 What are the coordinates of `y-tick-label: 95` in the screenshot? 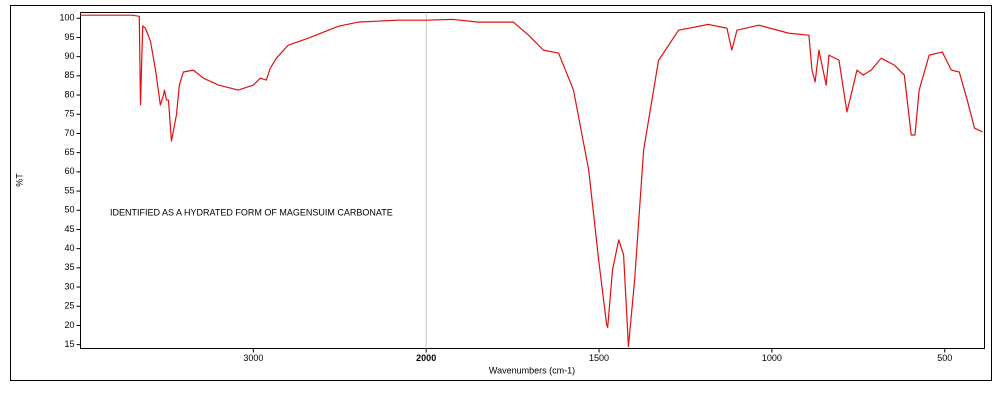 It's located at (69, 37).